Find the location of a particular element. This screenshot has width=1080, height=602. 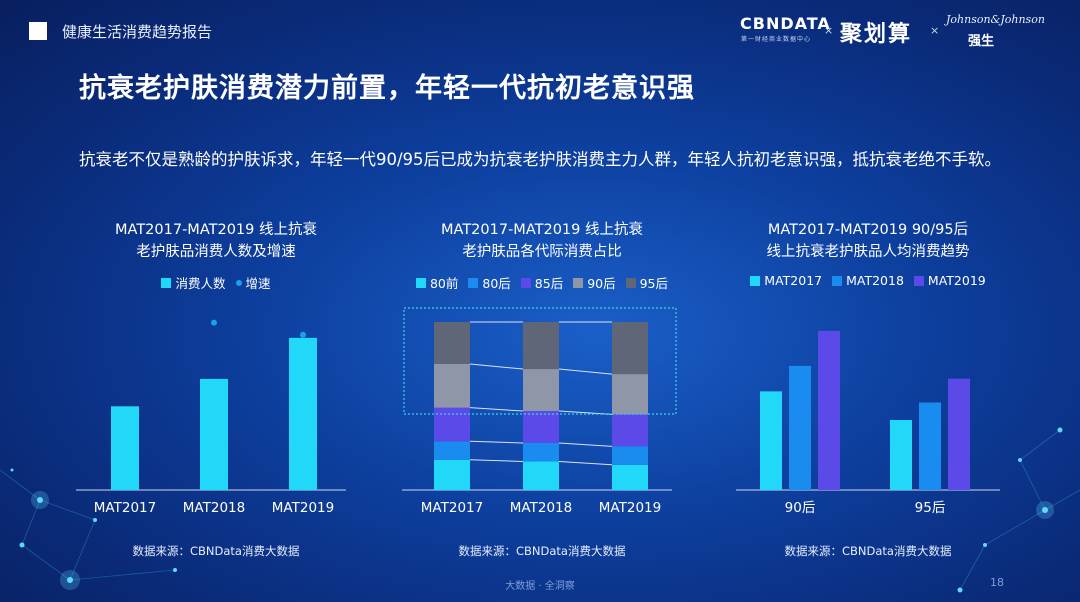

legend-item-80before: 80前 is located at coordinates (436, 282).